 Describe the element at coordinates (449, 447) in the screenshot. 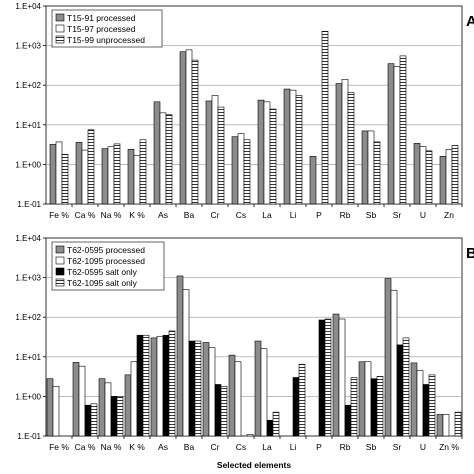

I see `x-category-label: Zn %` at that location.